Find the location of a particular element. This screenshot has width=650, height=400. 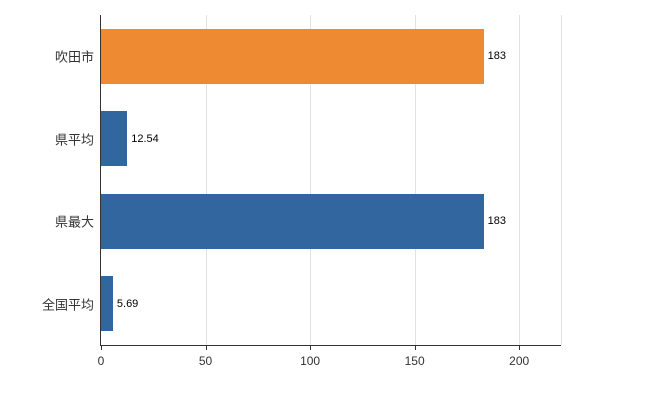

category-label: 県最大 is located at coordinates (74, 222).